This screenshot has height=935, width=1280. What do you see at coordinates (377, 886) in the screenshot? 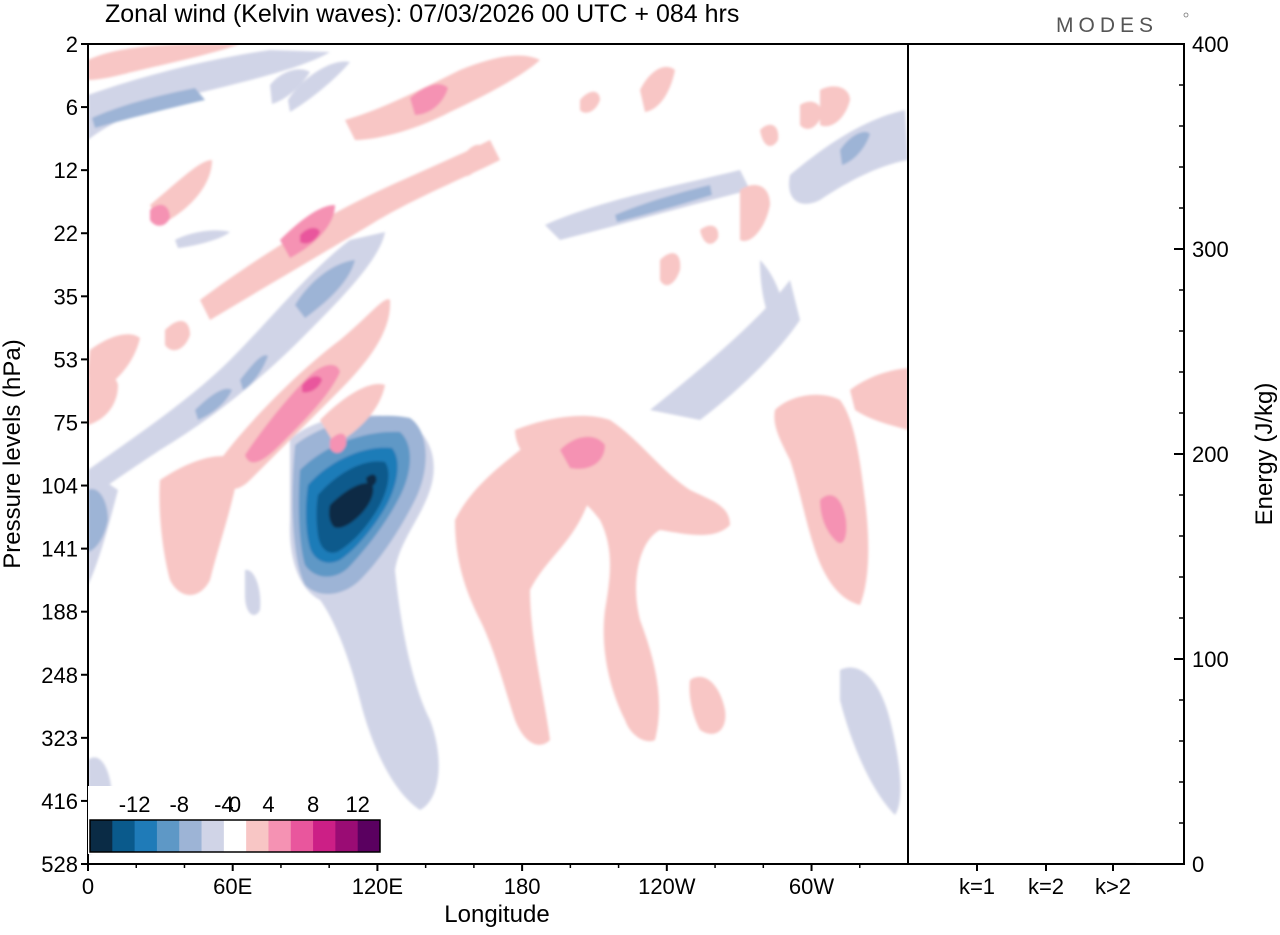
I see `x-tick-label: 120E` at bounding box center [377, 886].